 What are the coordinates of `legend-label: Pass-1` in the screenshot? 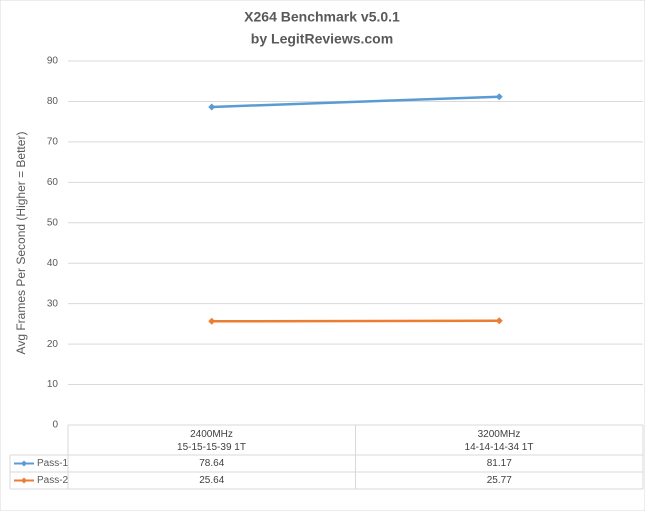 It's located at (53, 463).